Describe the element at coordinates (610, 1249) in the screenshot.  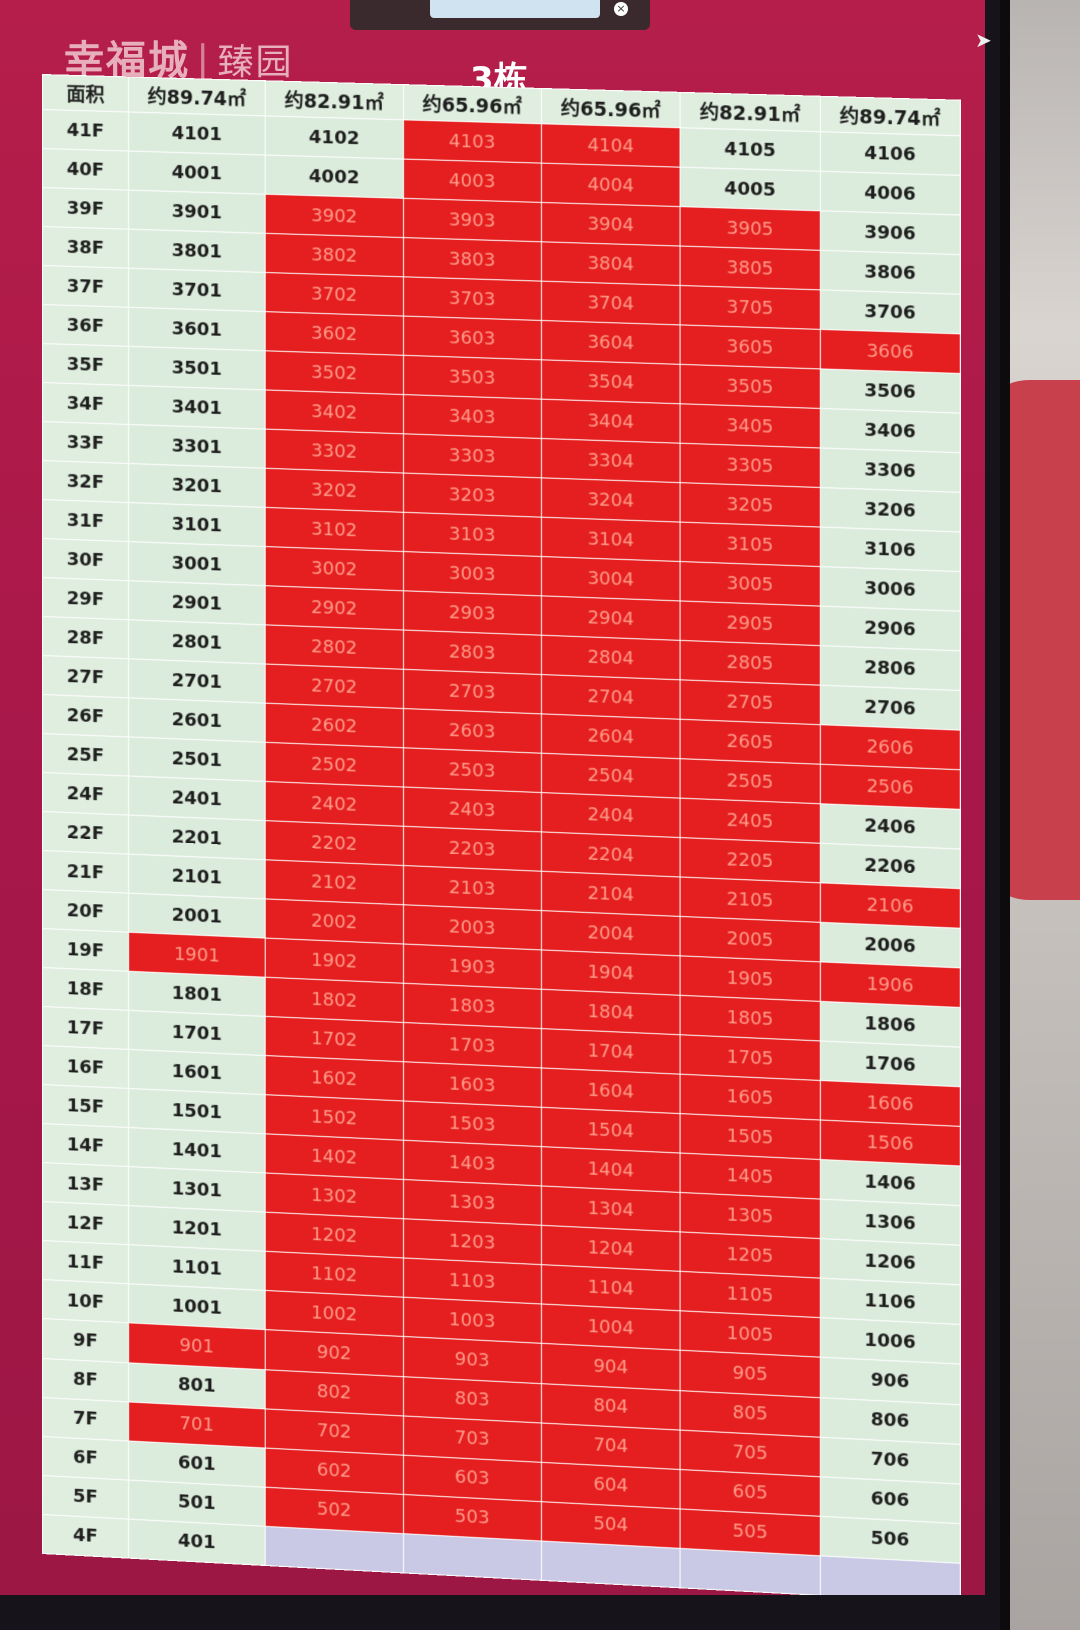
I see `unit-cell-sold: 1204` at that location.